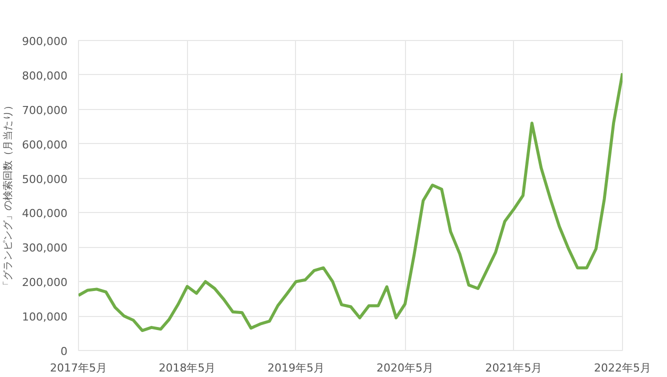 Image resolution: width=667 pixels, height=377 pixels. What do you see at coordinates (79, 368) in the screenshot?
I see `x-tick-label: 2017年5月` at bounding box center [79, 368].